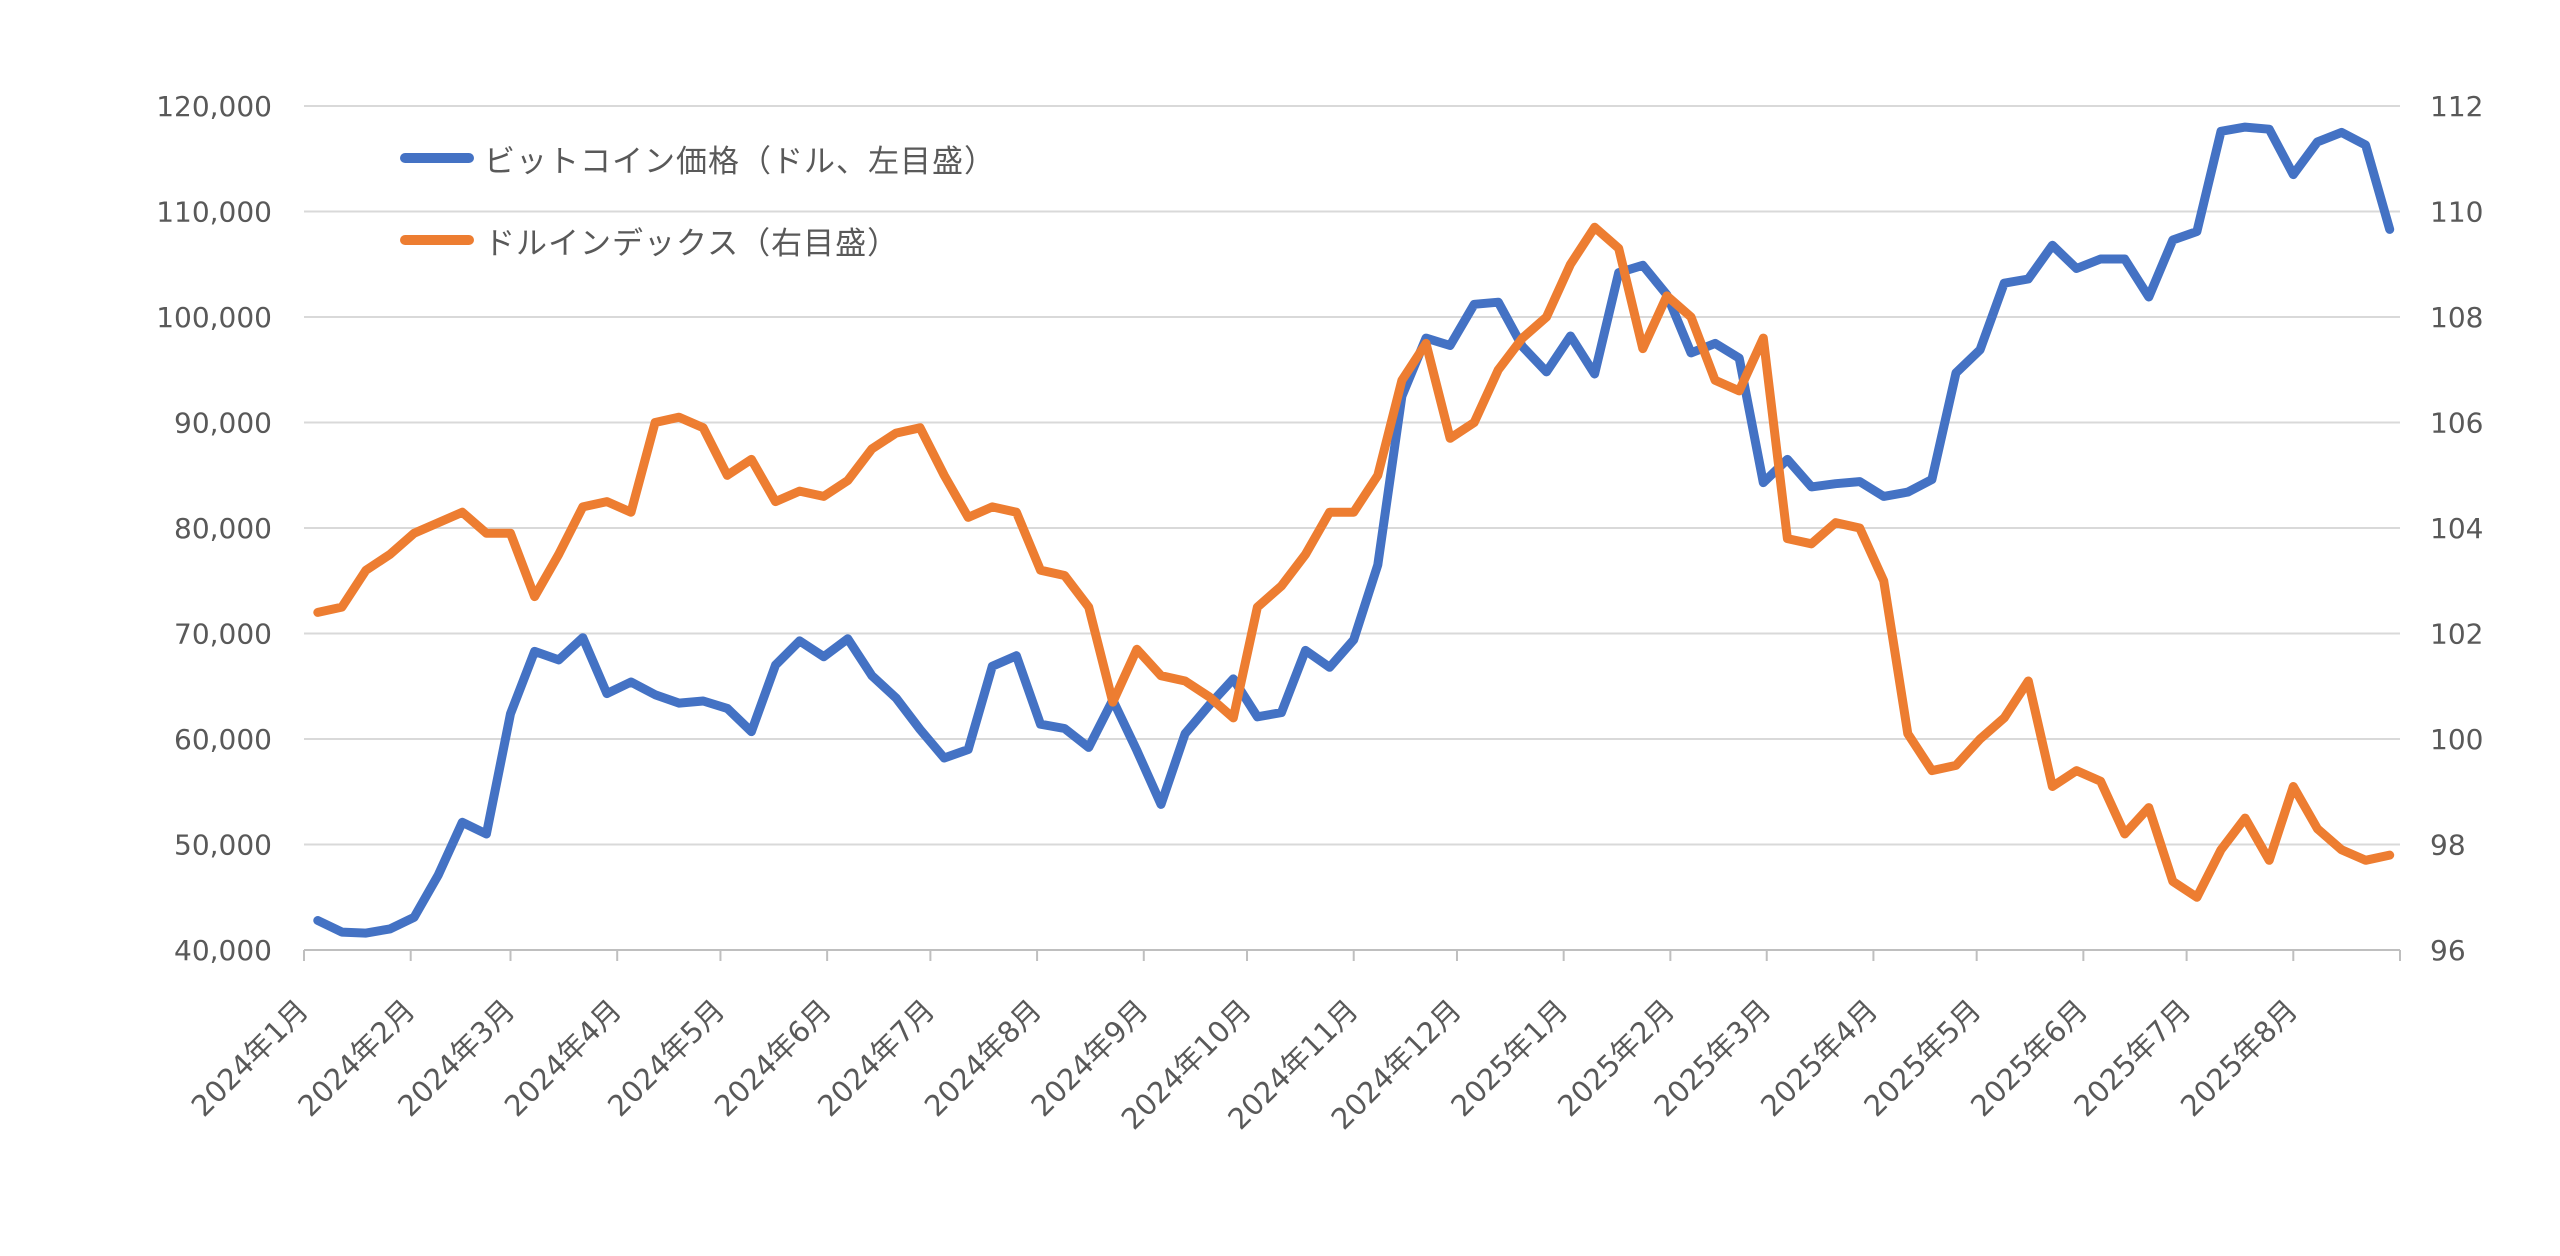 This screenshot has height=1256, width=2560. What do you see at coordinates (214, 317) in the screenshot?
I see `left-axis-tick-label: 100,000` at bounding box center [214, 317].